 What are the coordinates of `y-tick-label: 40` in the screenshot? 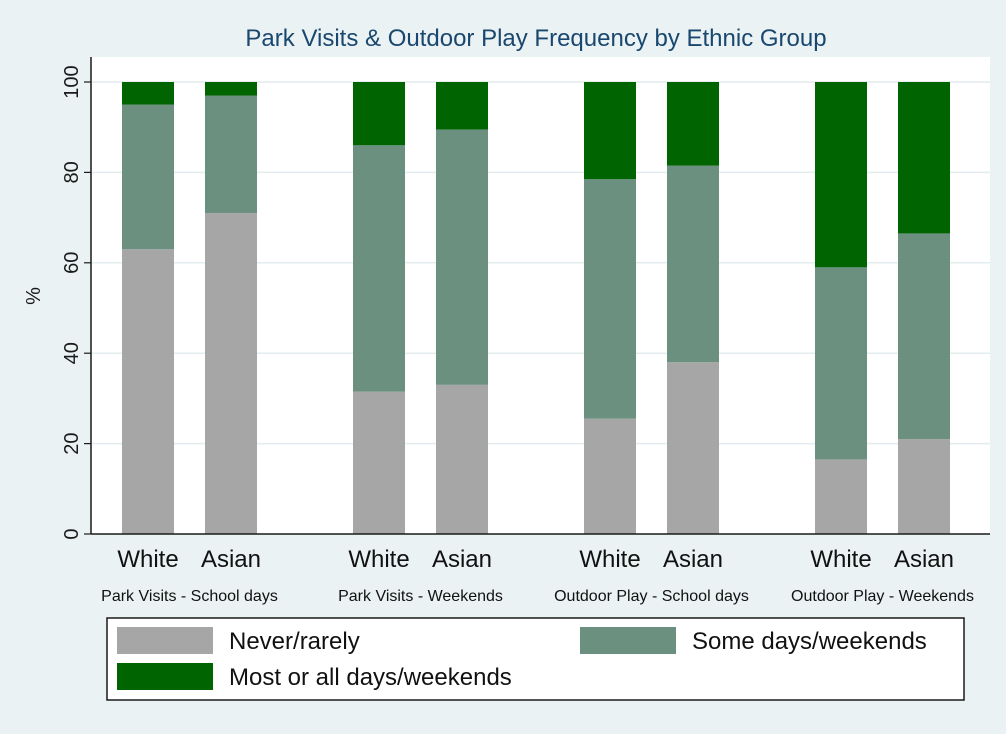 It's located at (72, 353).